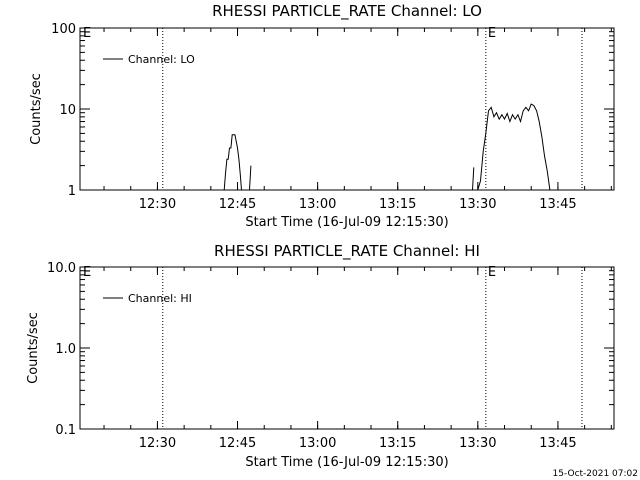 This screenshot has width=640, height=480. I want to click on panel-hi-x-tick-label: 13:30, so click(477, 443).